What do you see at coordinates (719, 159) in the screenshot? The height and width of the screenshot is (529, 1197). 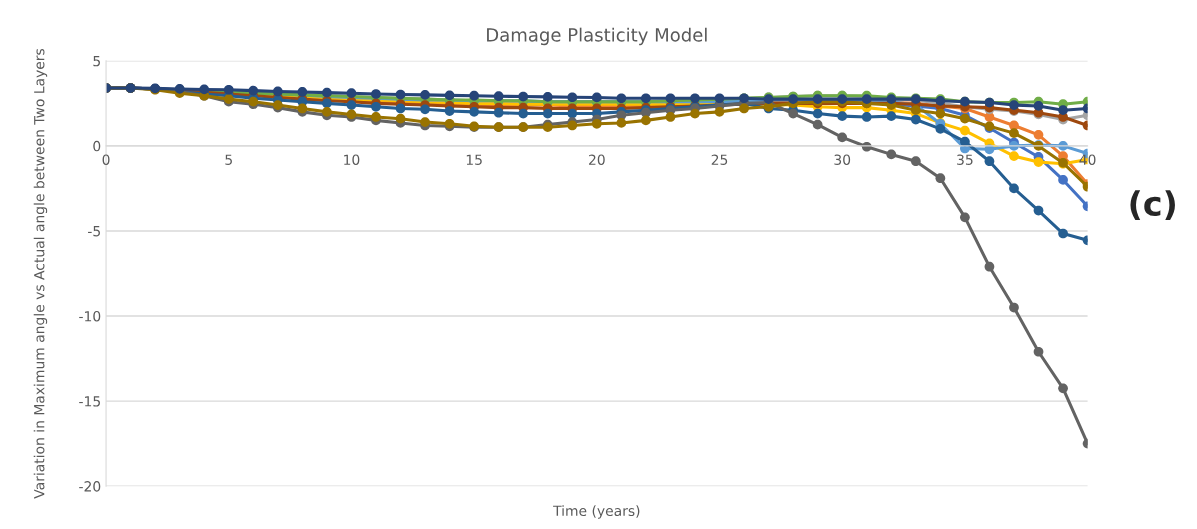 I see `x-tick-label: 25` at bounding box center [719, 159].